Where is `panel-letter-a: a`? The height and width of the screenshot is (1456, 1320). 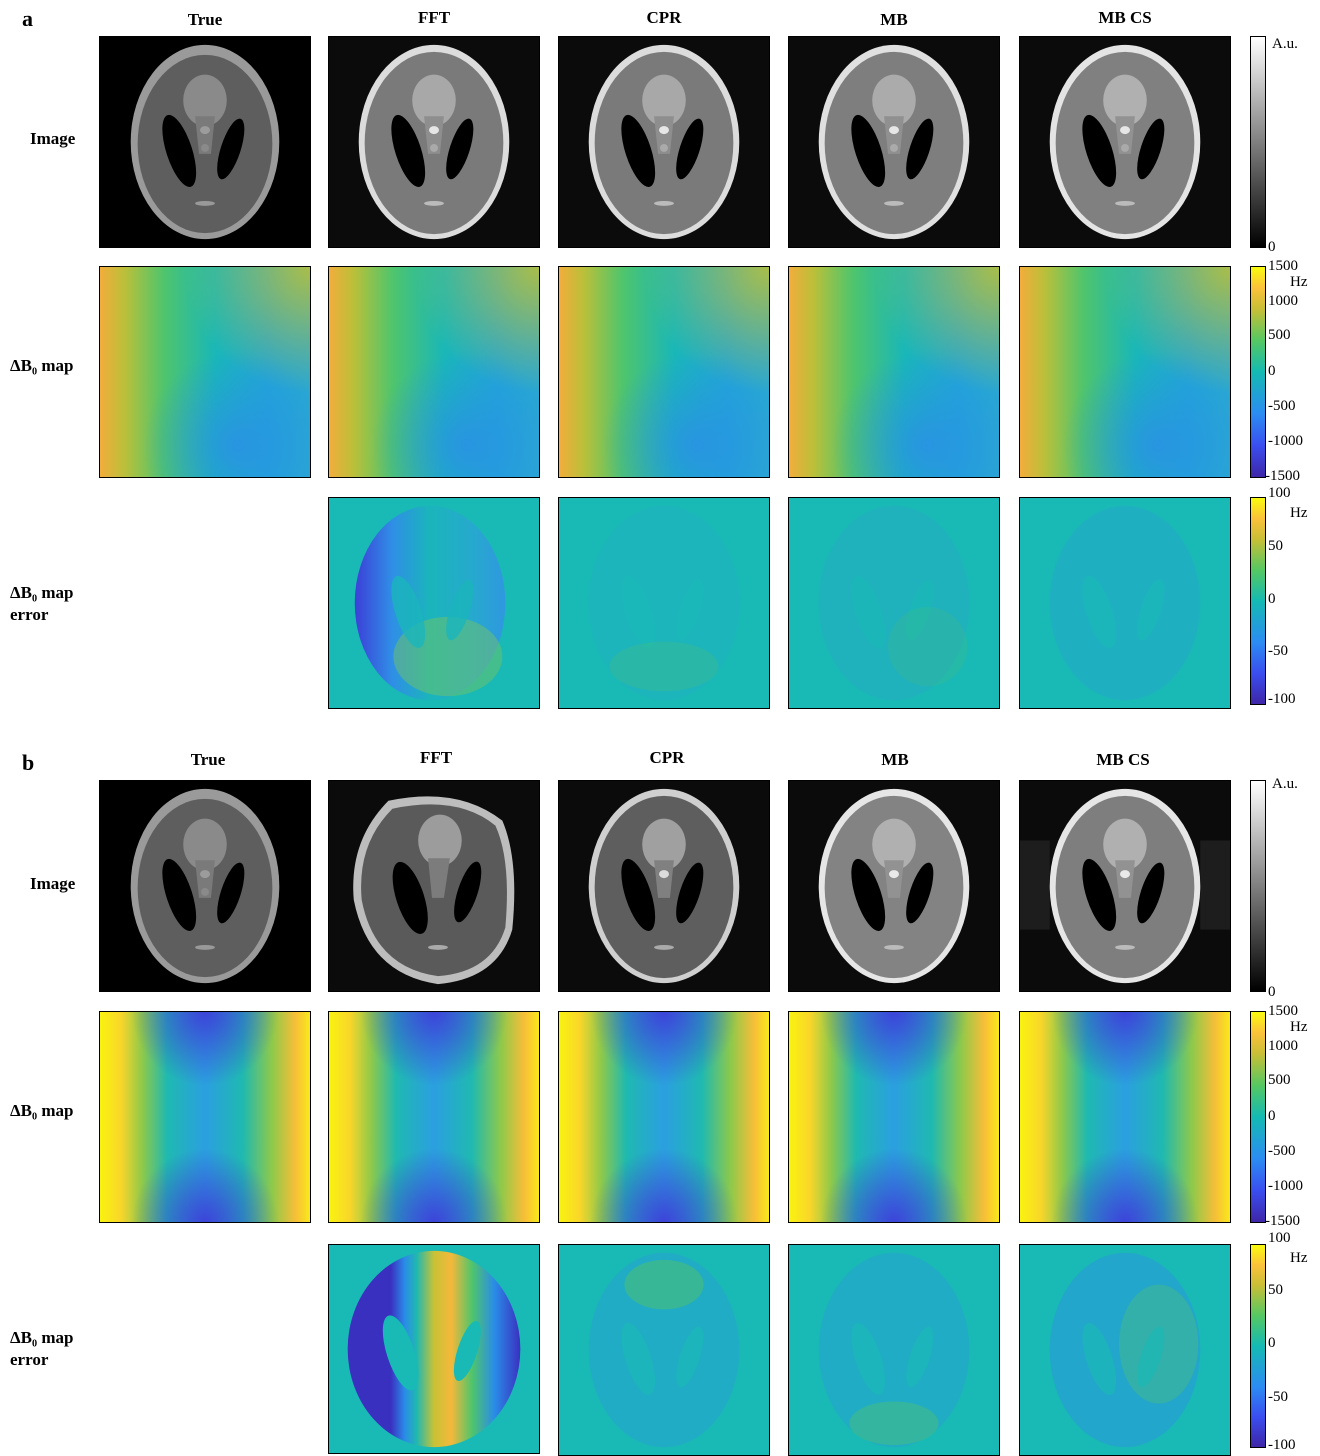
panel-letter-a: a is located at coordinates (27, 18).